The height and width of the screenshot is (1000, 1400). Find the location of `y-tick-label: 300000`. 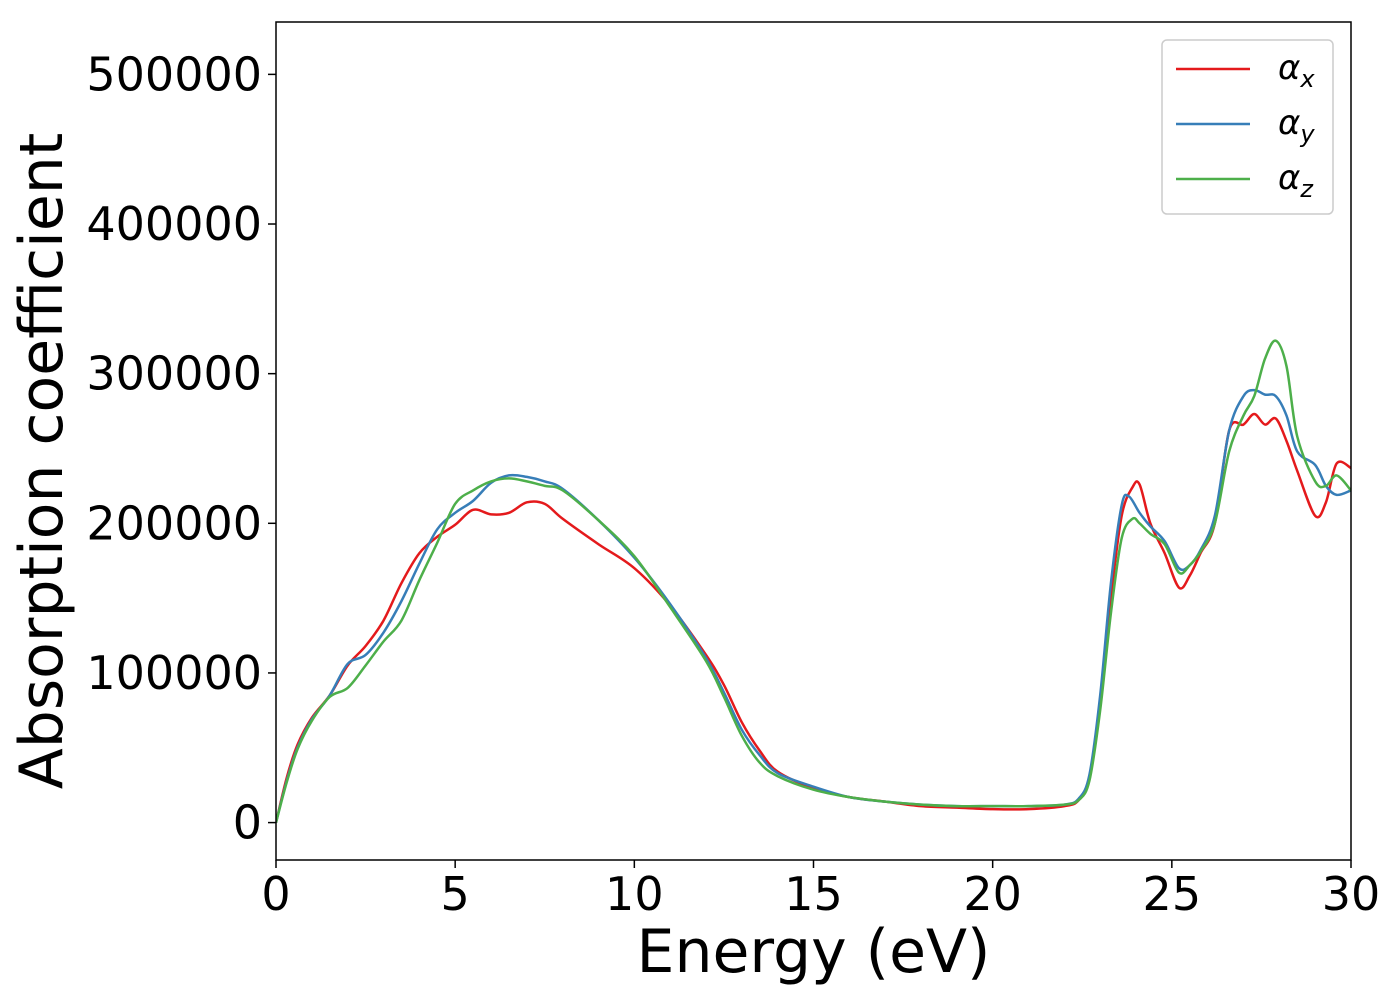

y-tick-label: 300000 is located at coordinates (174, 374).